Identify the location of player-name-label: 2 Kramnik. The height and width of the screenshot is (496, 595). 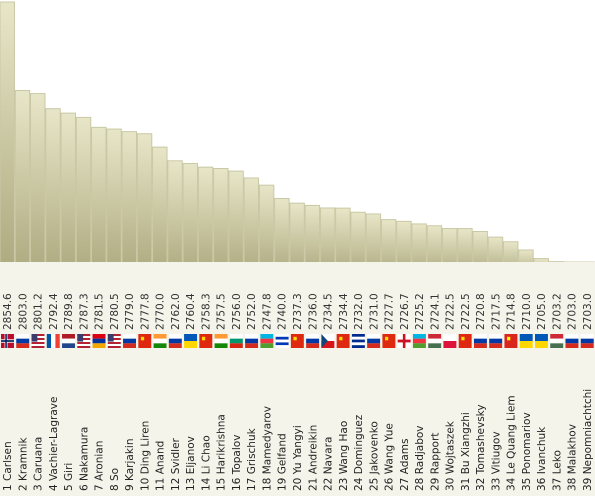
(23, 464).